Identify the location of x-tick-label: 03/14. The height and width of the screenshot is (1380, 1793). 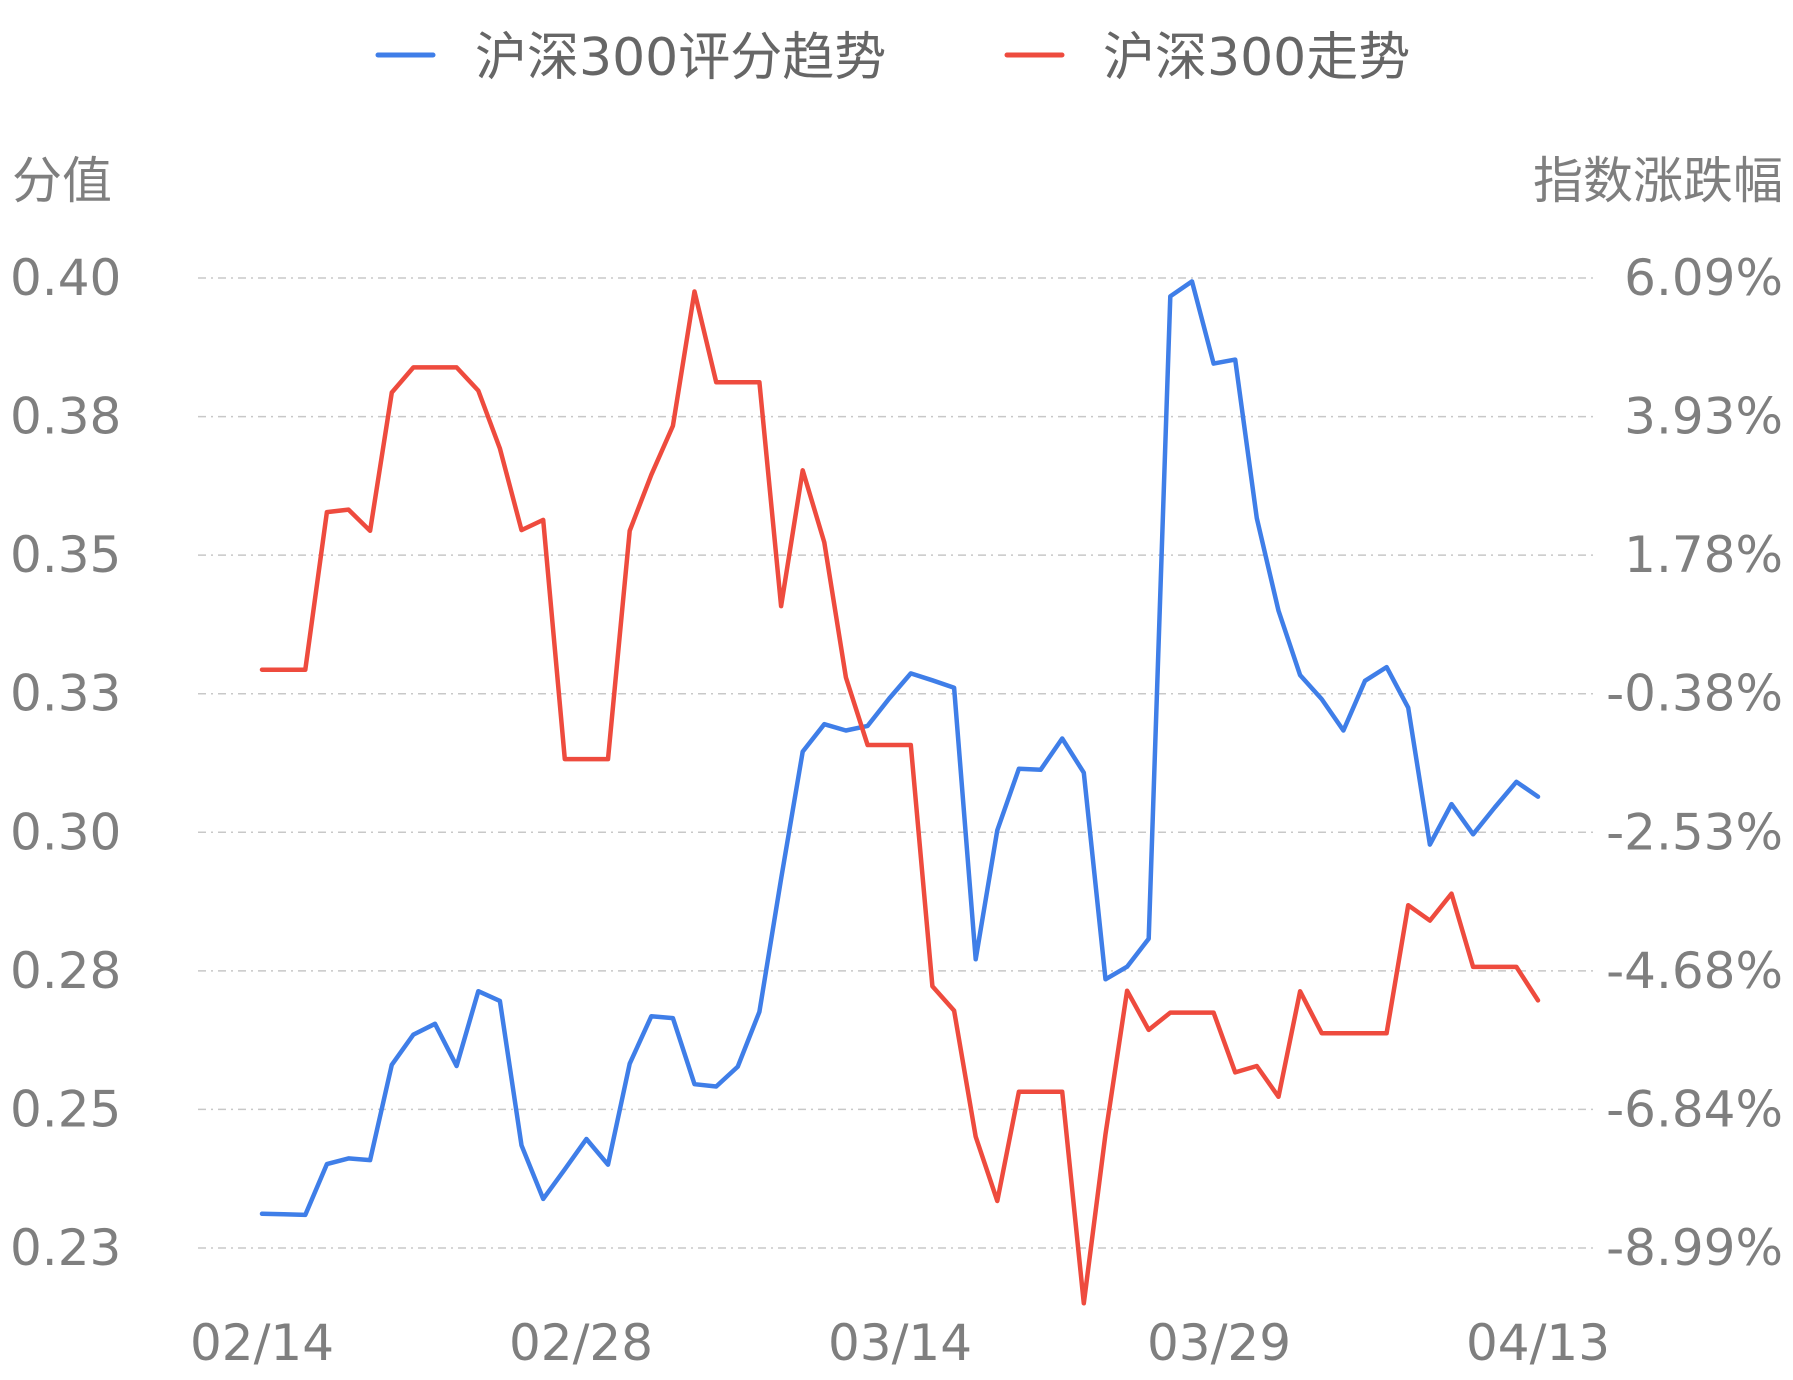
(900, 1343).